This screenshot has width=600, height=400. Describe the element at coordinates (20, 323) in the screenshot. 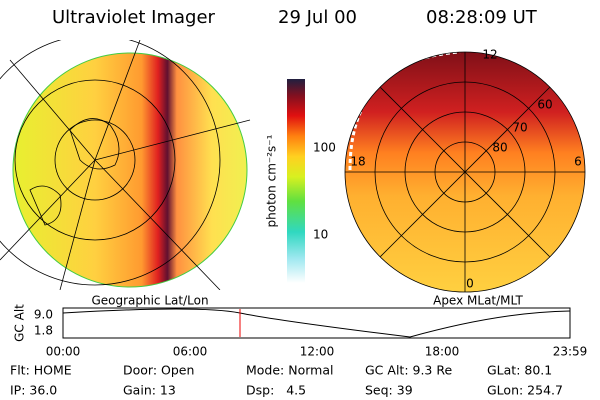

I see `axis-label: GC Alt` at that location.